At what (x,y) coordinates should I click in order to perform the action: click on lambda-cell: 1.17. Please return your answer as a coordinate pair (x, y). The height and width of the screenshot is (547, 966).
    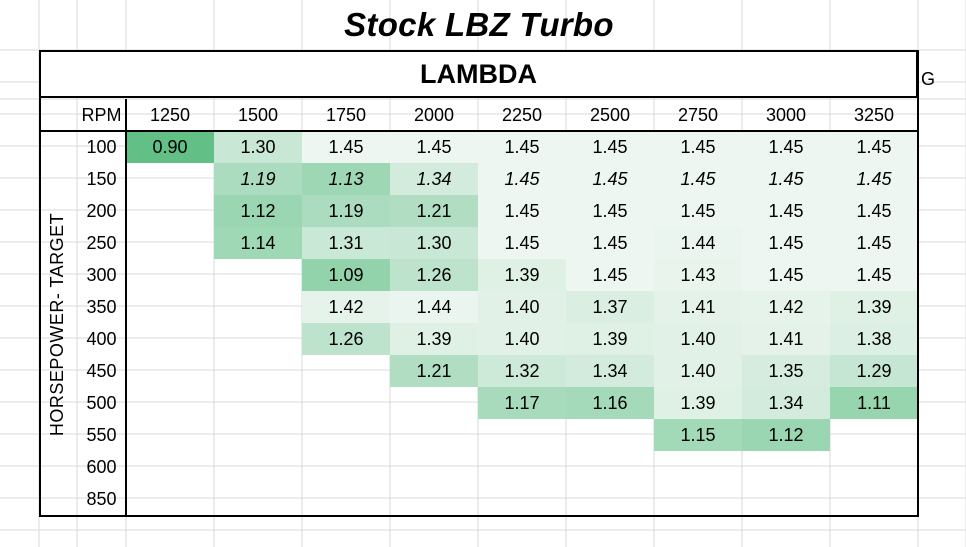
    Looking at the image, I should click on (522, 403).